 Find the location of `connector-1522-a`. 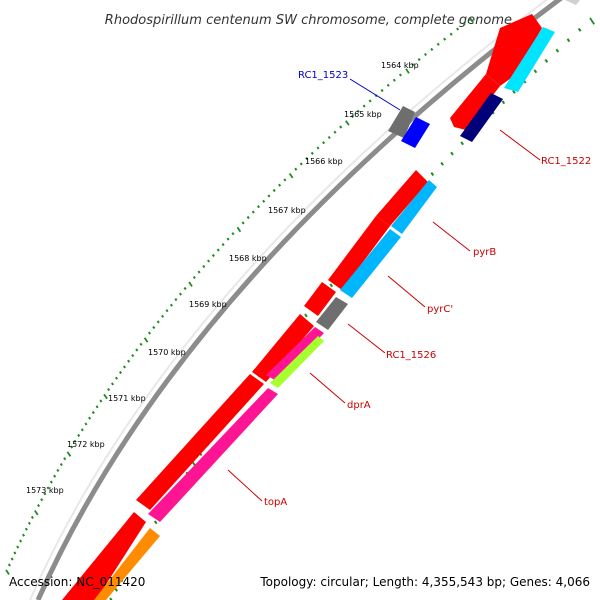

connector-1522-a is located at coordinates (520, 145).